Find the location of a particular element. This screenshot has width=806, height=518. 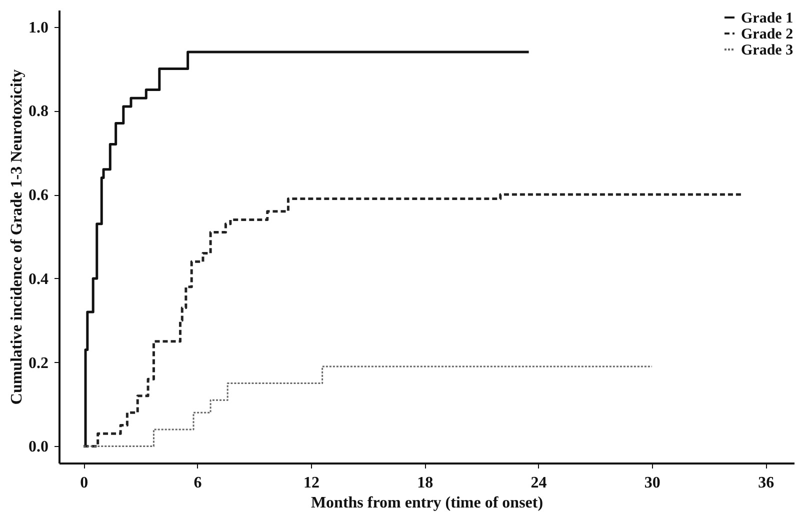

x-tick-label: 18 is located at coordinates (425, 483).